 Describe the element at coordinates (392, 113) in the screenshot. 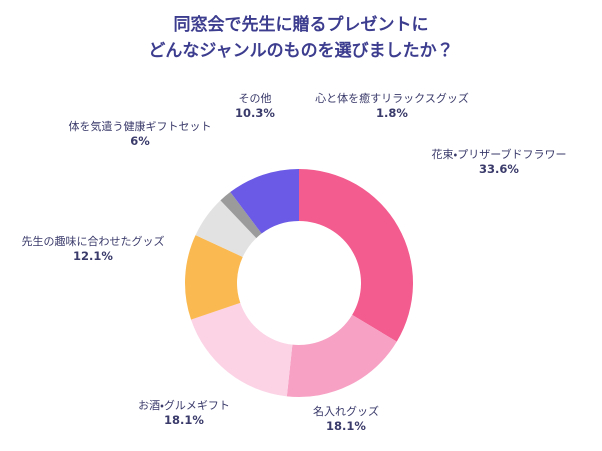

I see `segment-label-percent: 1.8%` at that location.